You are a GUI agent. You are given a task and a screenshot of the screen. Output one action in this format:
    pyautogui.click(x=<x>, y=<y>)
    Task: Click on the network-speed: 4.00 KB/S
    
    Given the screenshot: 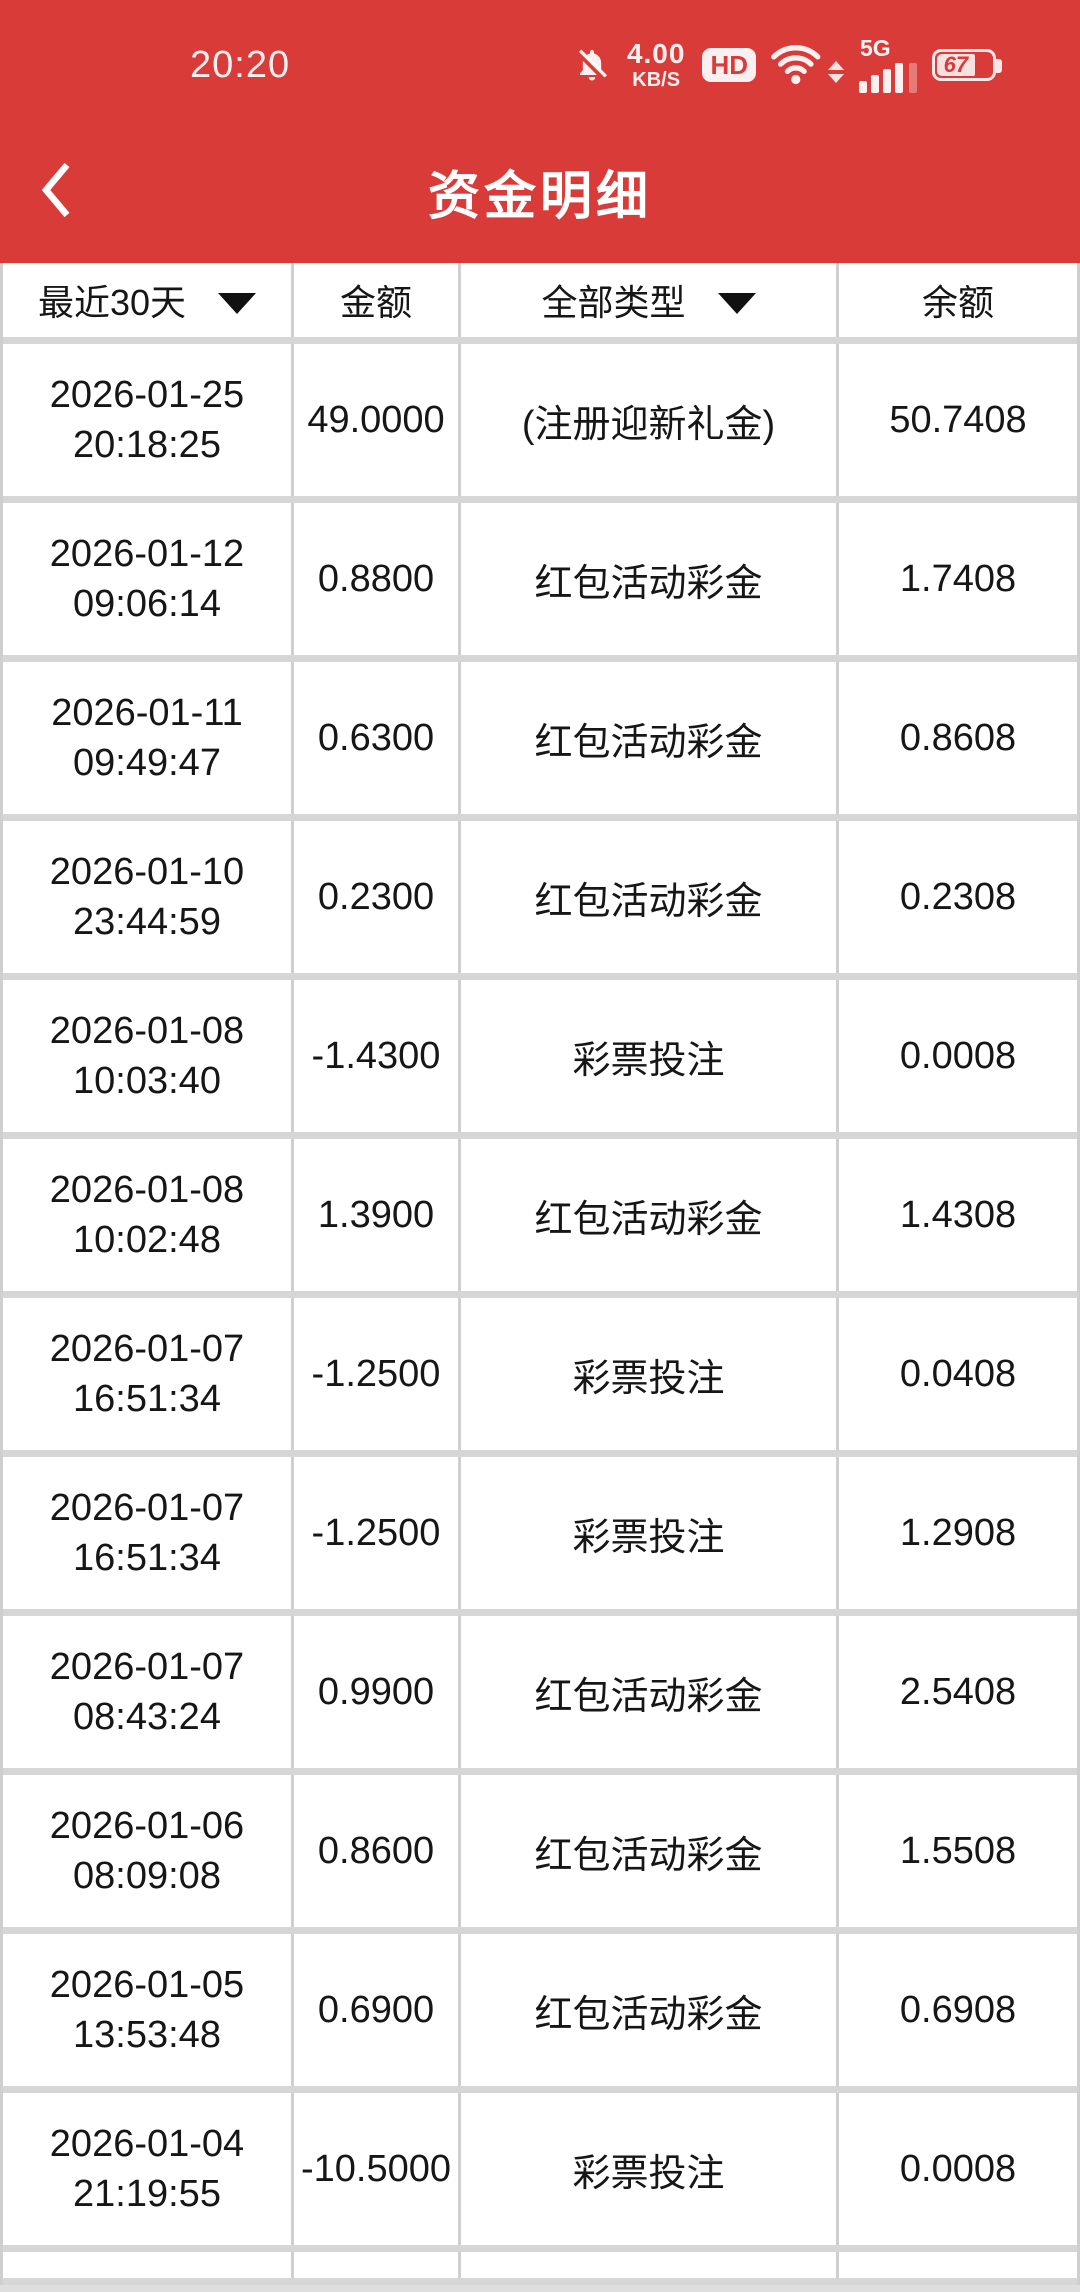 What is the action you would take?
    pyautogui.click(x=656, y=64)
    